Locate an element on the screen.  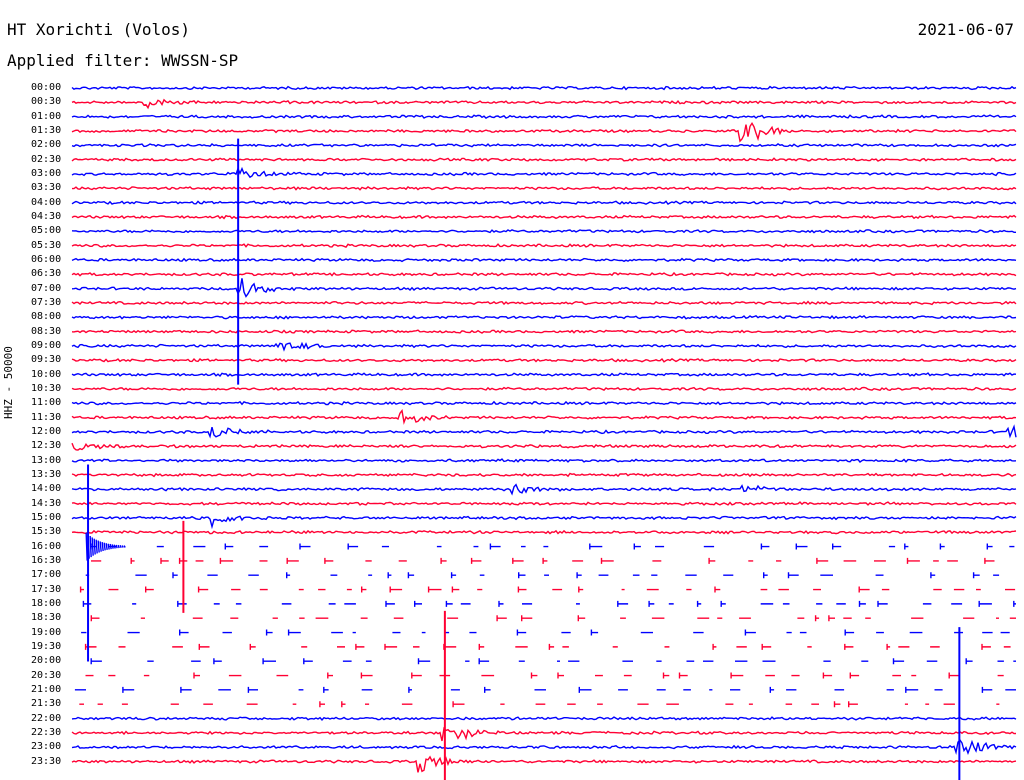
row-time-label: 10:00 is located at coordinates (46, 374).